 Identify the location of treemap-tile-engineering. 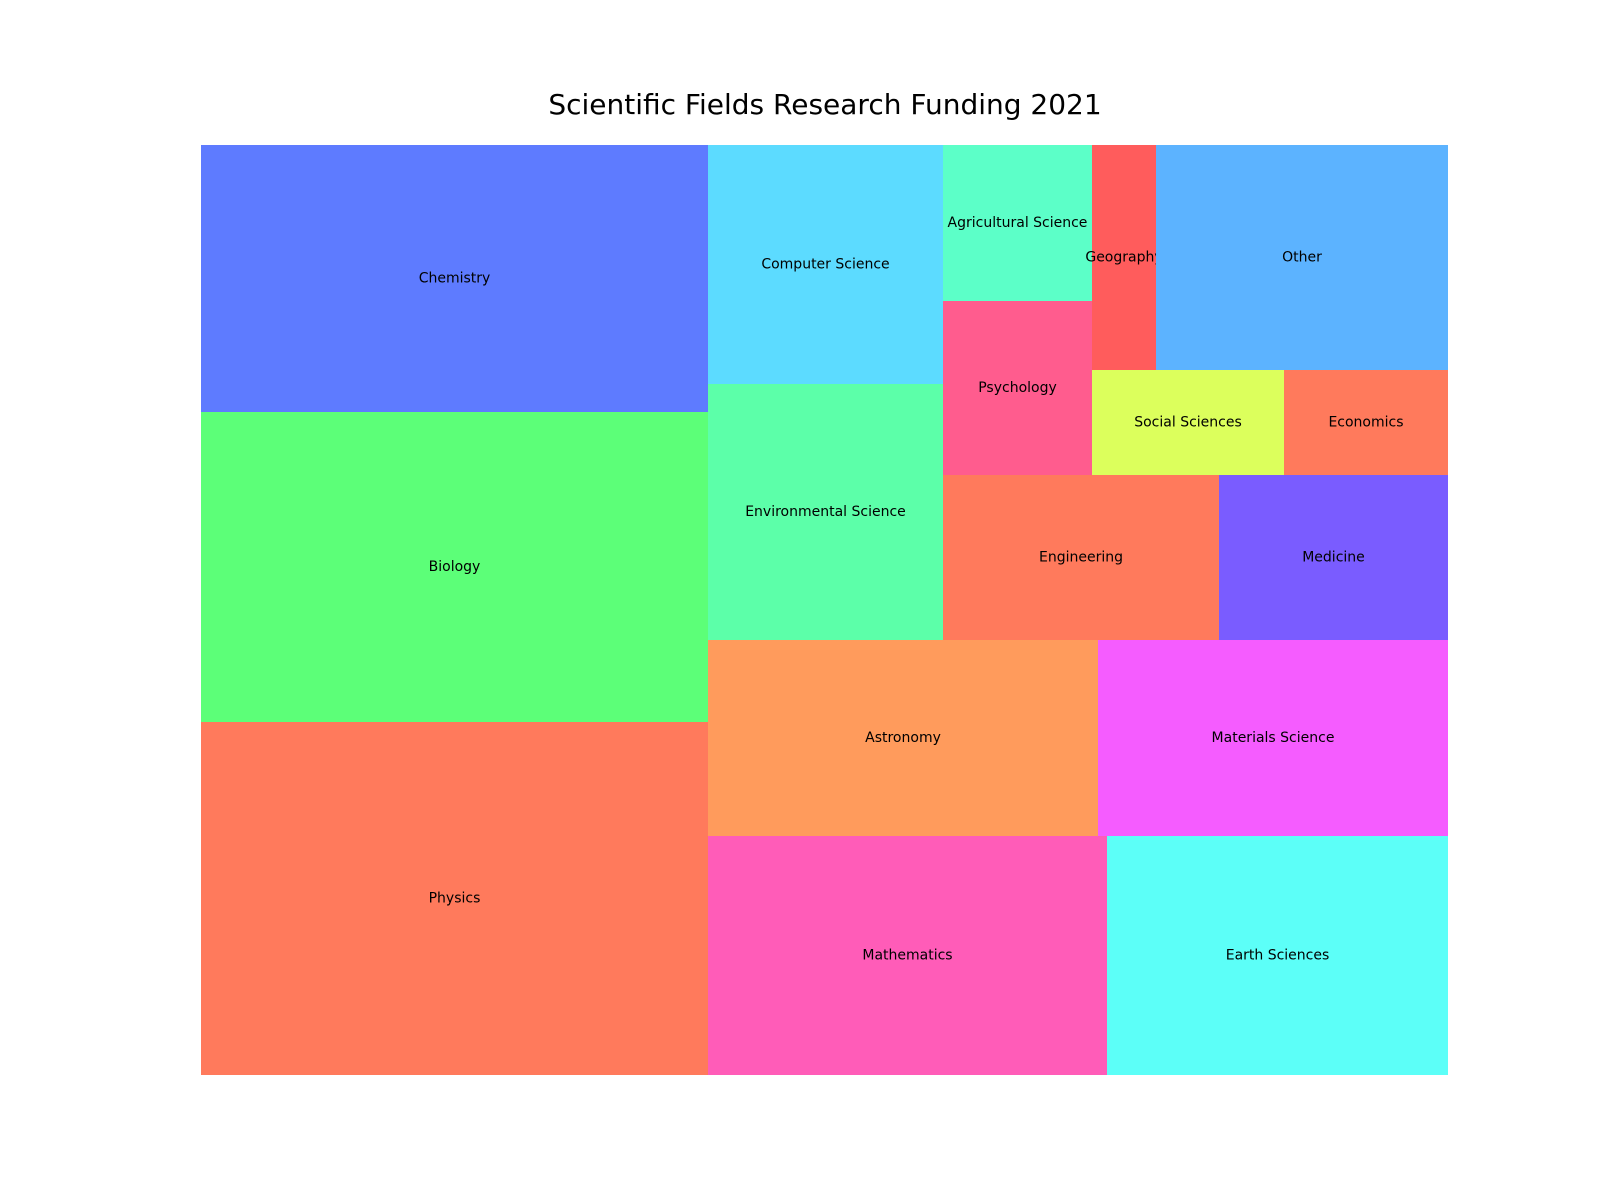
(1081, 557).